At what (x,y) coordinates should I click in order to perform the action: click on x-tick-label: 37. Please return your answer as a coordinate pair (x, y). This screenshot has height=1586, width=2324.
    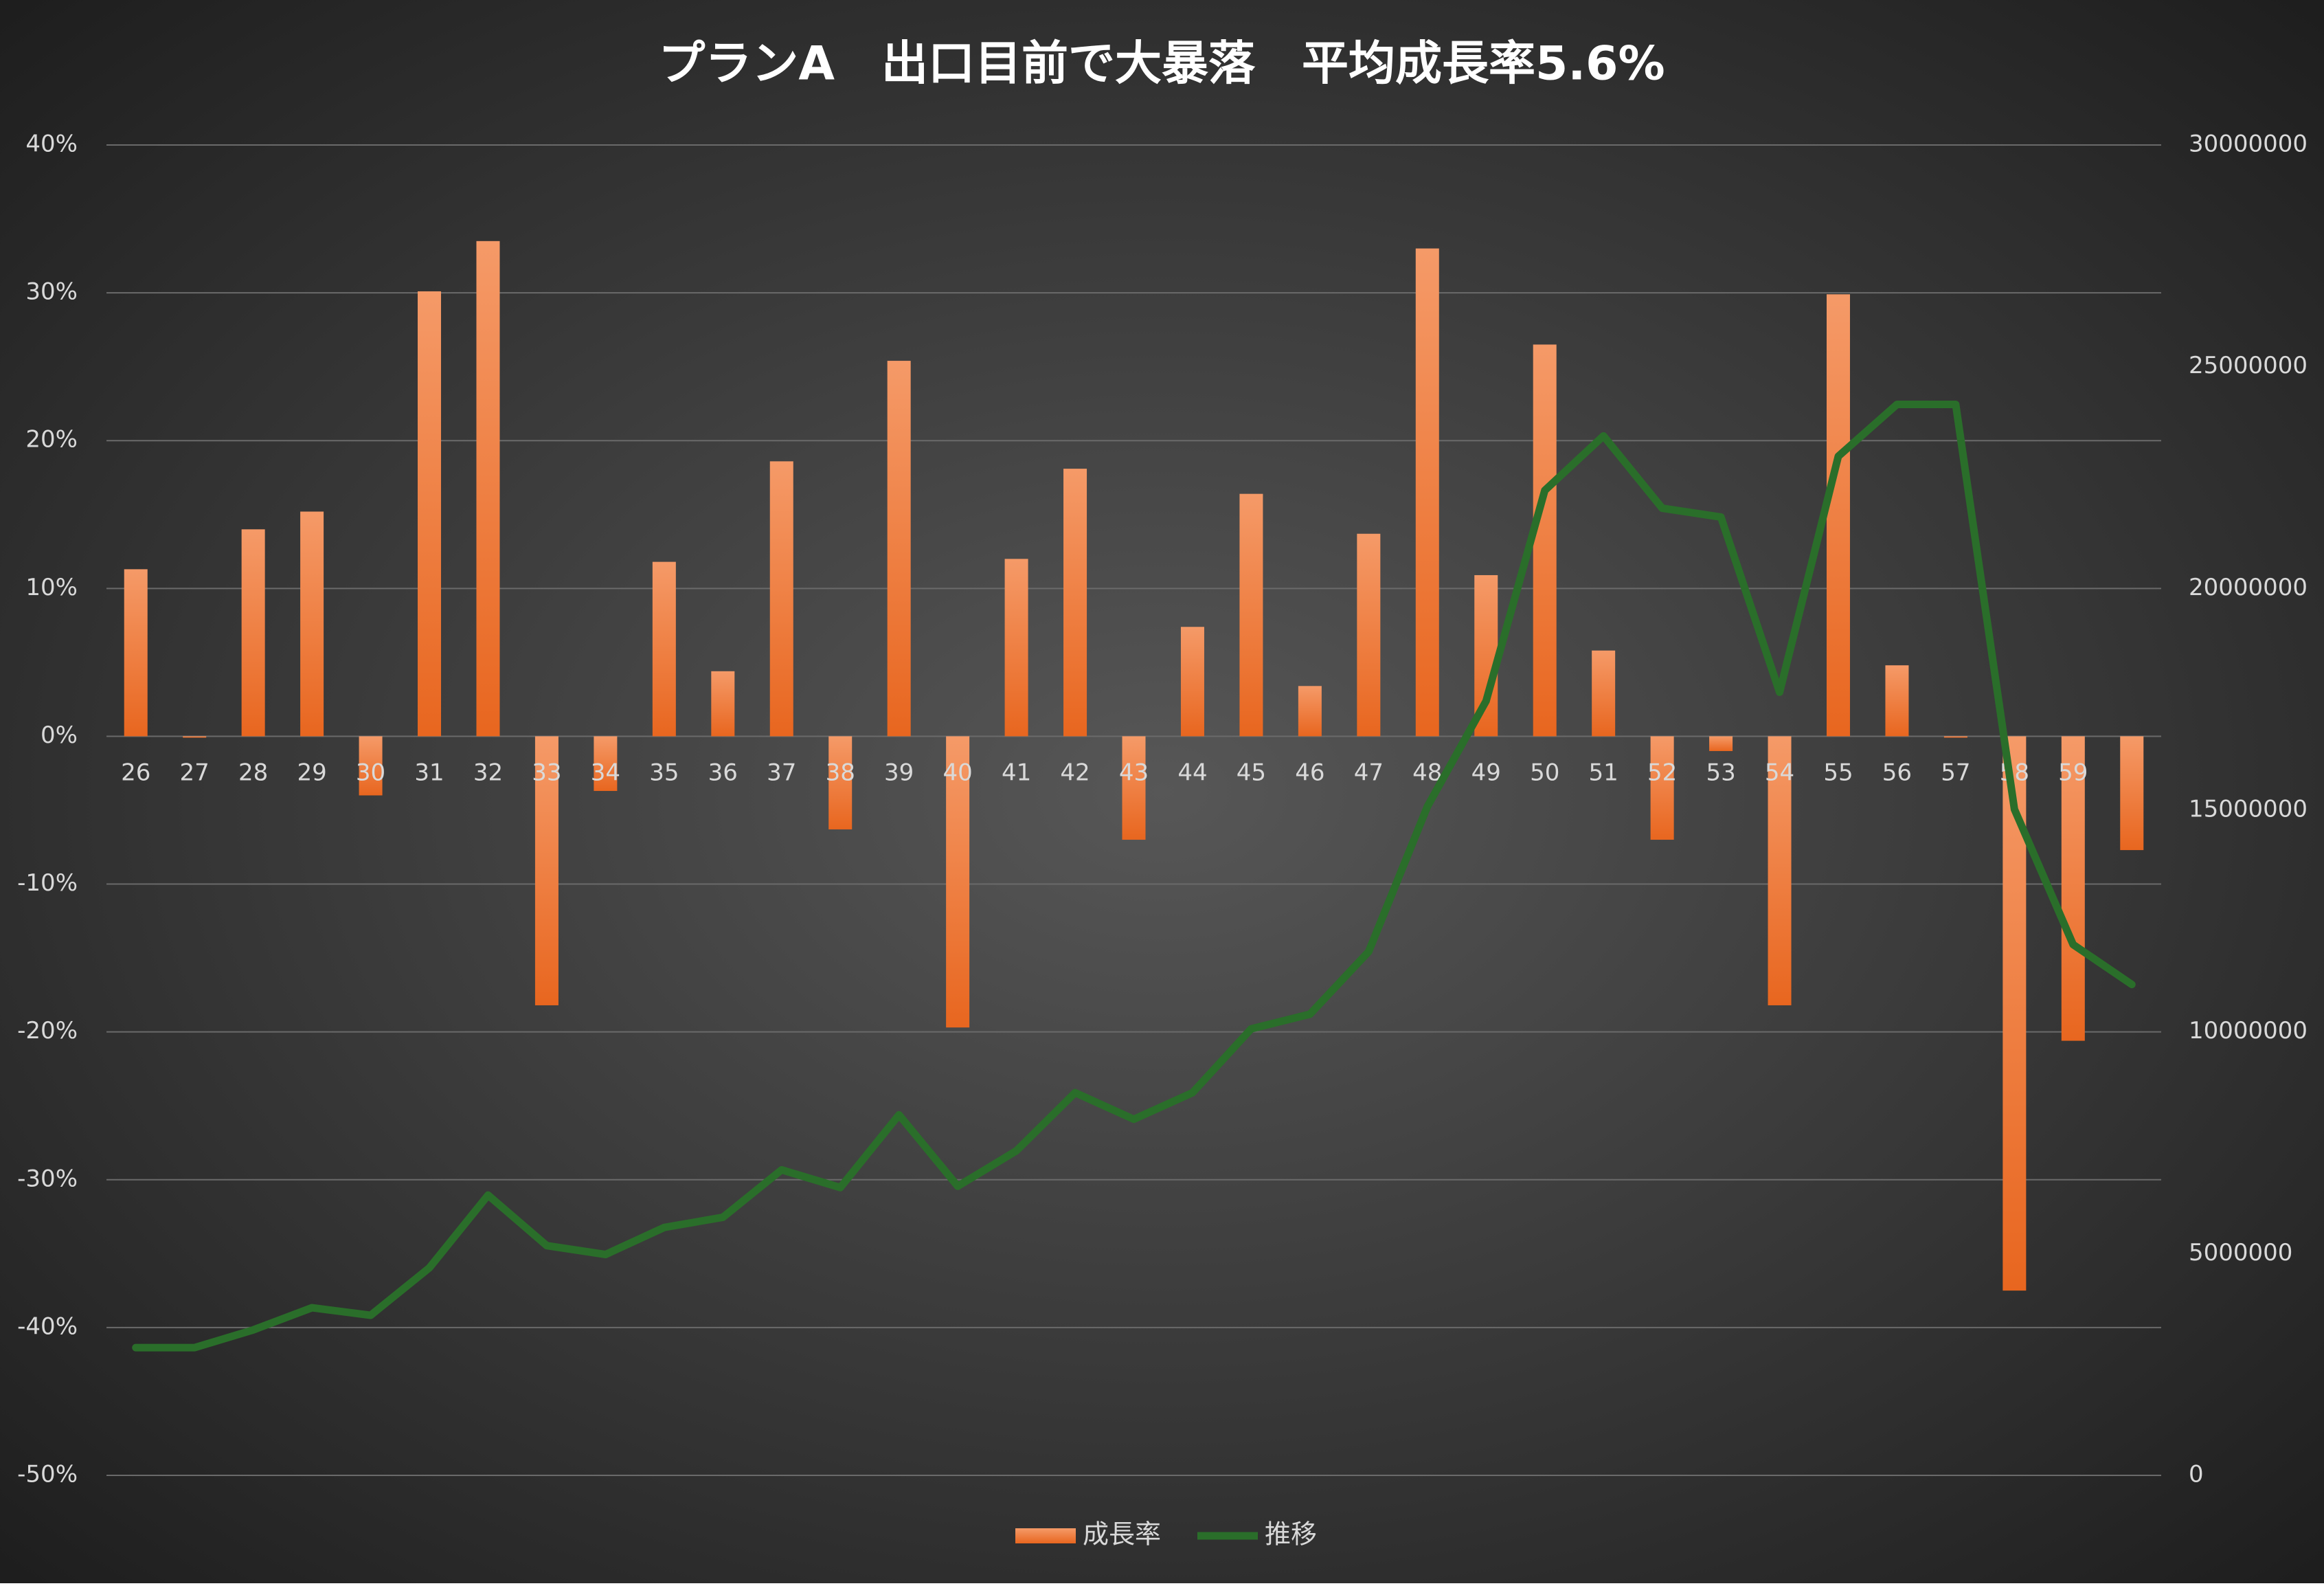
    Looking at the image, I should click on (781, 773).